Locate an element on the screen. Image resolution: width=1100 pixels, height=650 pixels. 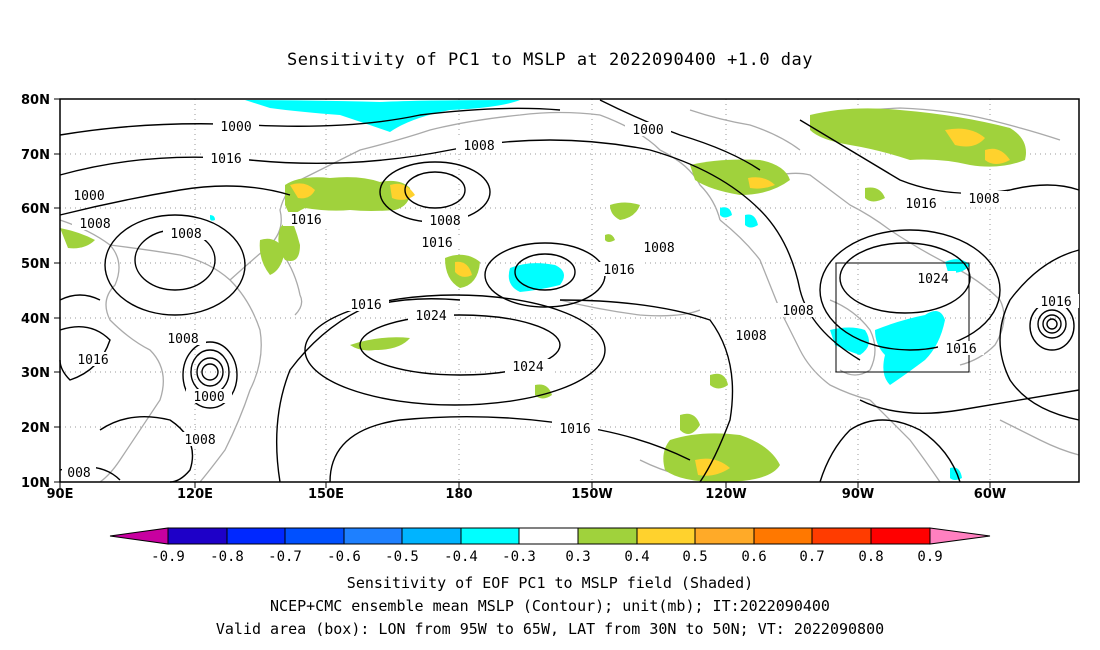
lon-label-90e: 90E is located at coordinates (60, 494).